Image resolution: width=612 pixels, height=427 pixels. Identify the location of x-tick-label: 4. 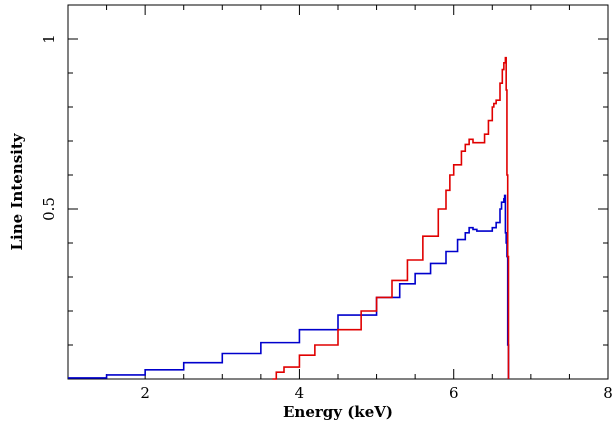
(300, 393).